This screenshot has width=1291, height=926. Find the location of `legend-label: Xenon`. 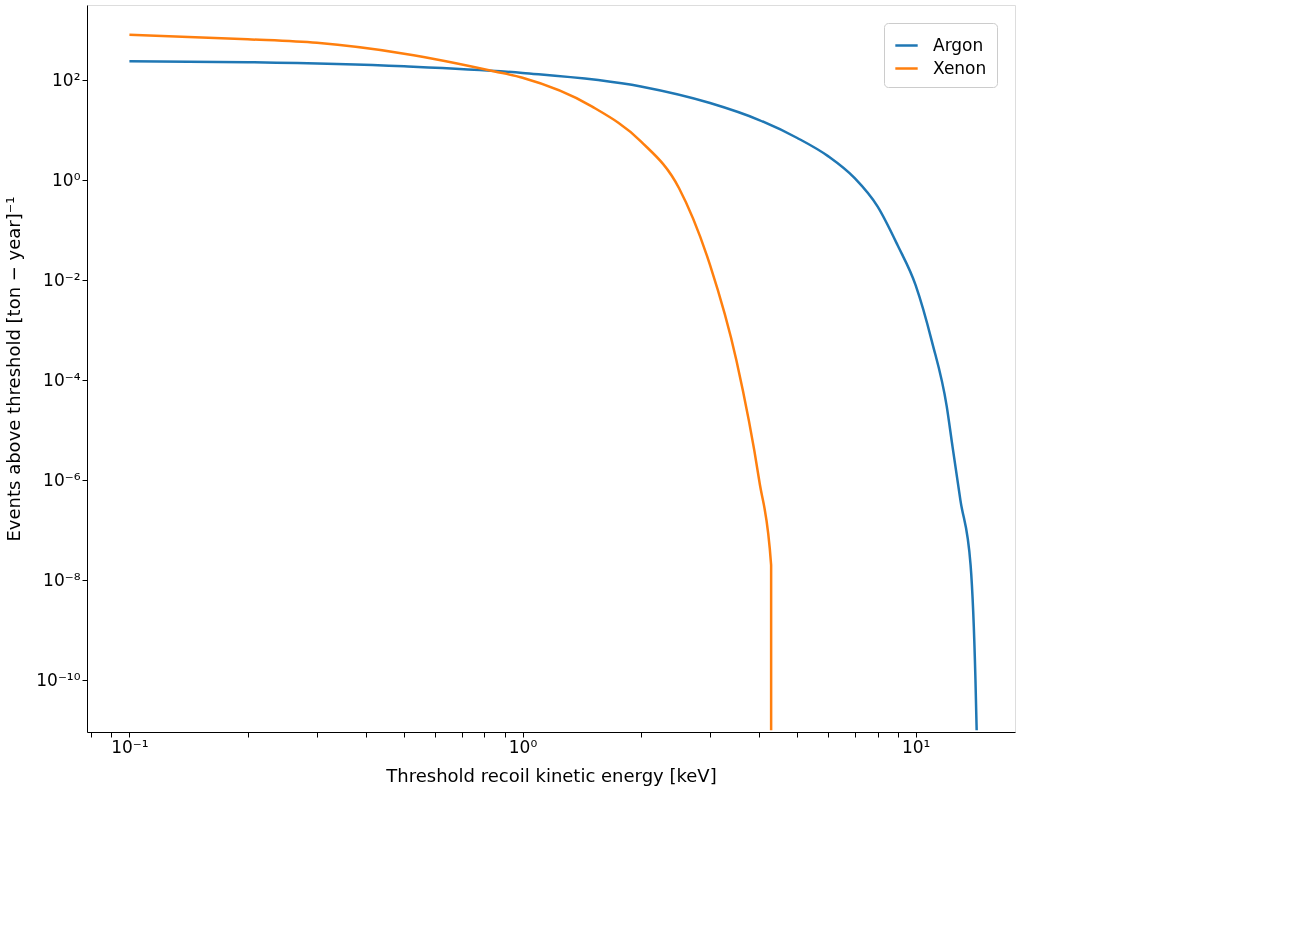

legend-label: Xenon is located at coordinates (960, 67).